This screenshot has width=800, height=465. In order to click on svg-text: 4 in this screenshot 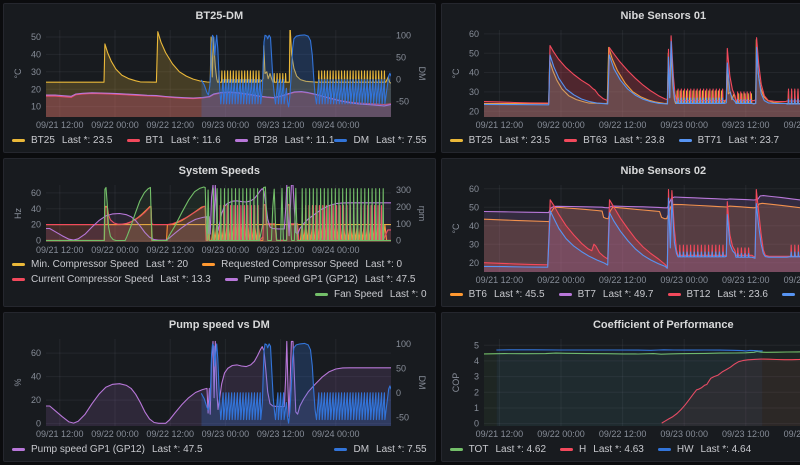, I will do `click(476, 361)`.